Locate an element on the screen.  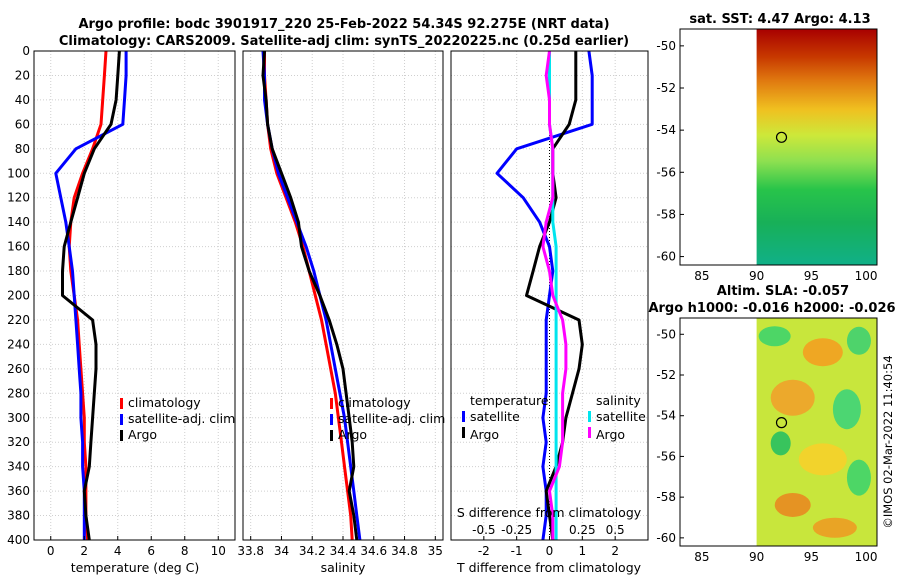
y-tick-label: 280 is located at coordinates (18, 393).